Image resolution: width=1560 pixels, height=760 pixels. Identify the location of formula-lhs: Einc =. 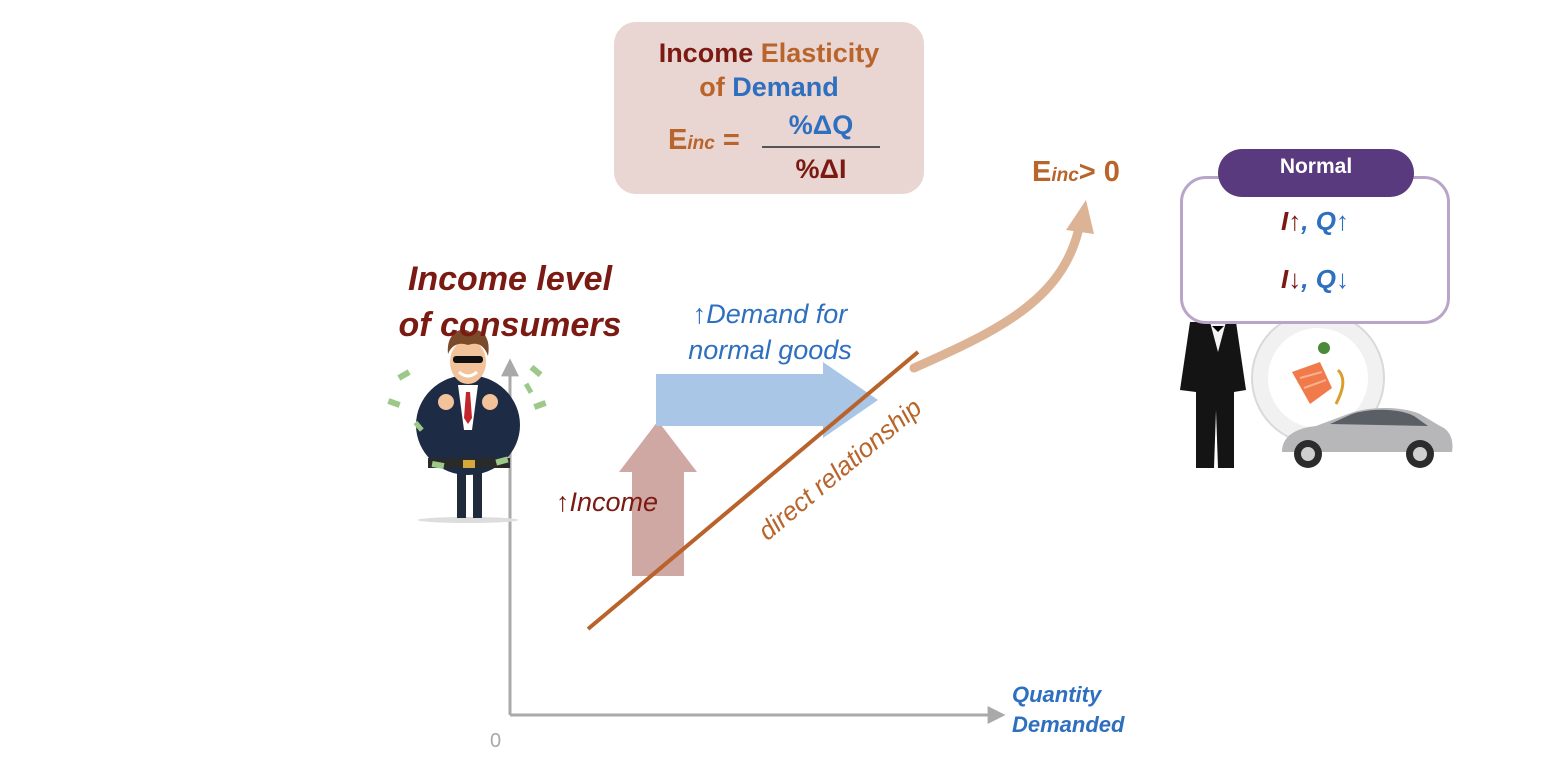
(704, 140).